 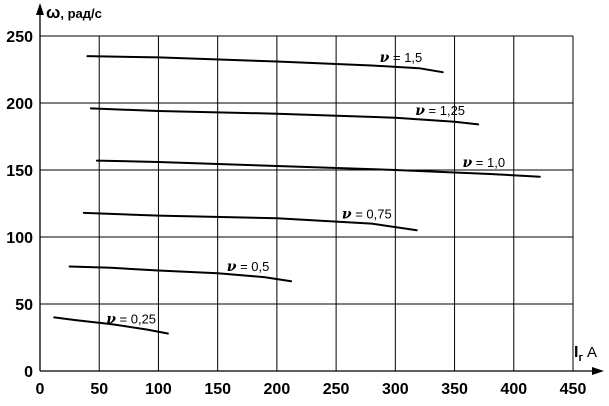 What do you see at coordinates (248, 267) in the screenshot?
I see `series-label: ν = 0,5` at bounding box center [248, 267].